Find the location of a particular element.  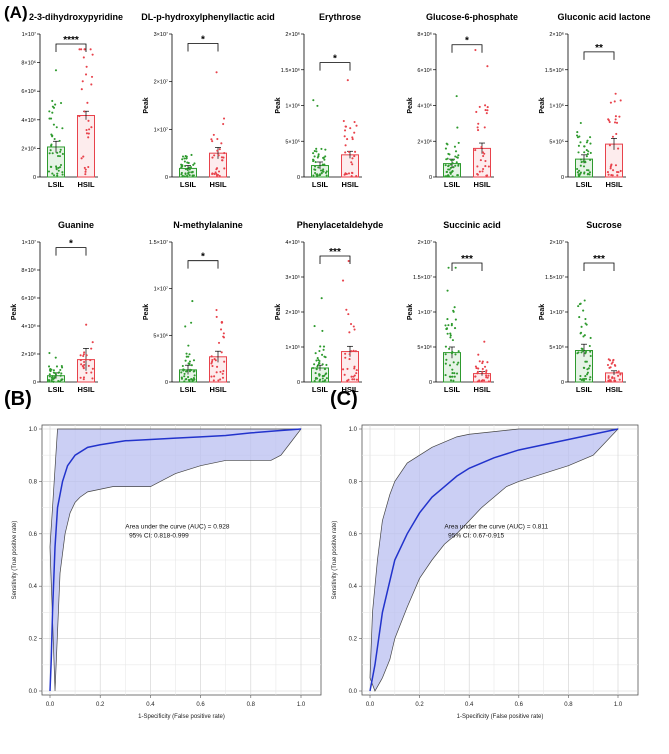

y-tick-label: 4×10⁶ is located at coordinates (424, 106).